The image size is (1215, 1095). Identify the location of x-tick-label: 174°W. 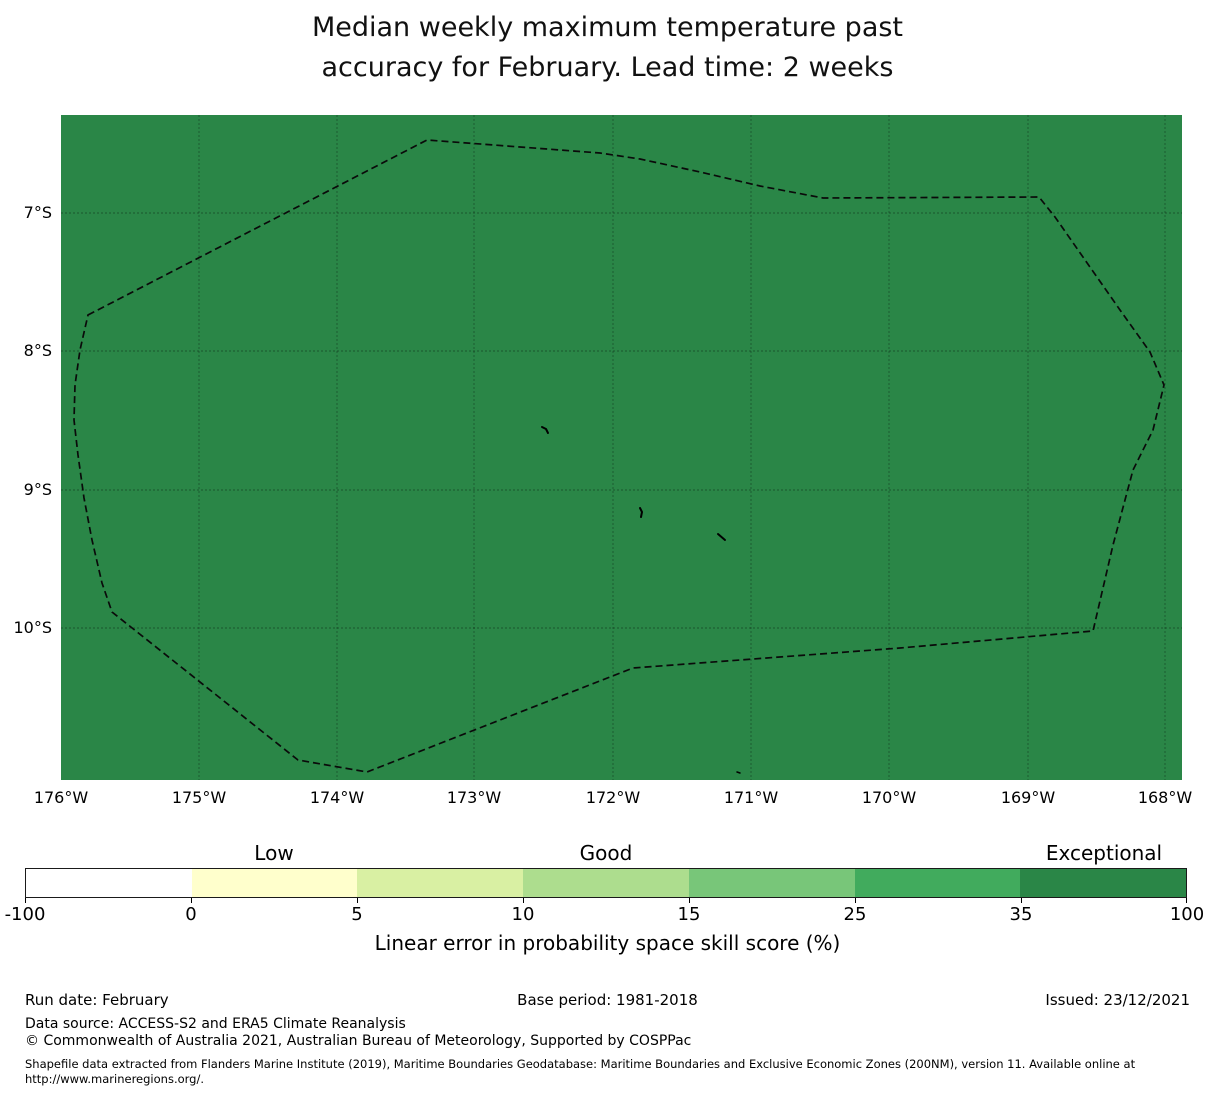
(337, 797).